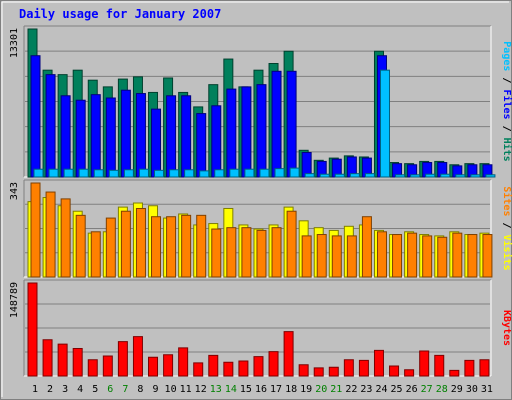  What do you see at coordinates (14, 43) in the screenshot?
I see `panel-max-label: 13301` at bounding box center [14, 43].